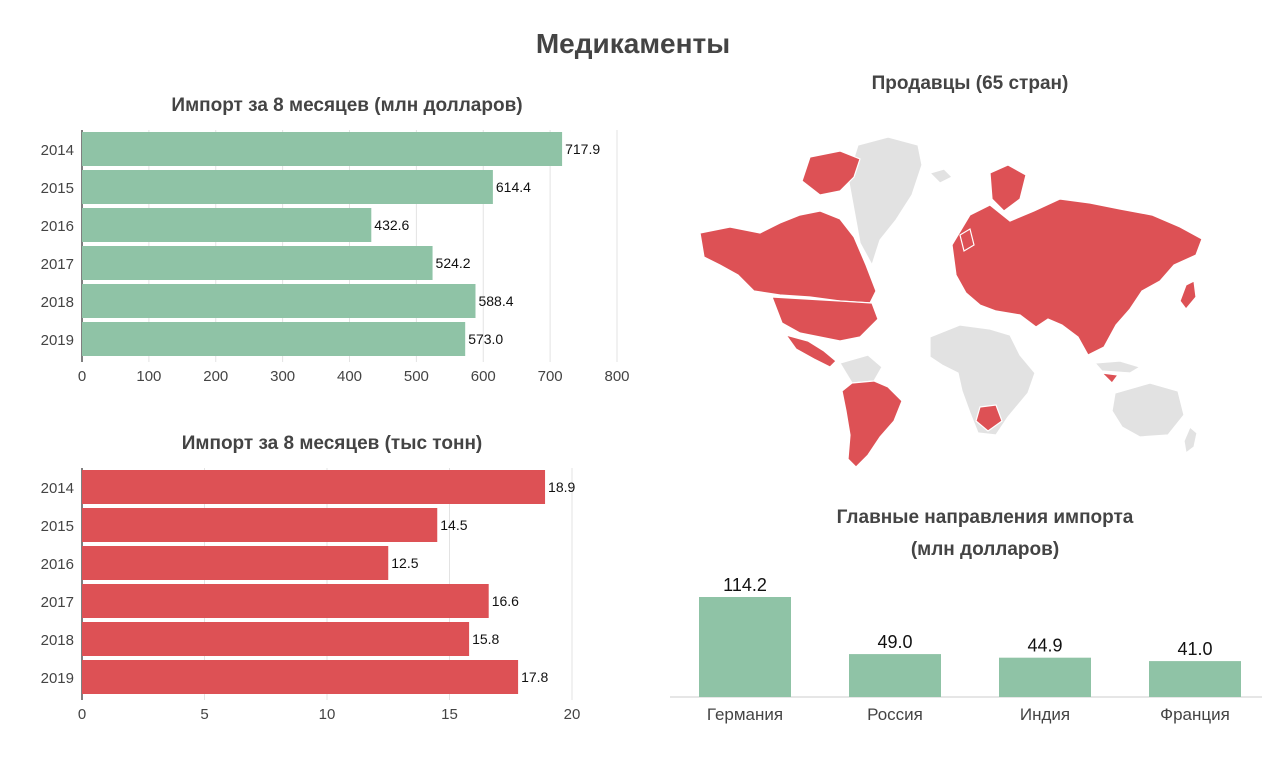 The height and width of the screenshot is (772, 1281). Describe the element at coordinates (282, 376) in the screenshot. I see `x-tick-label: 300` at that location.